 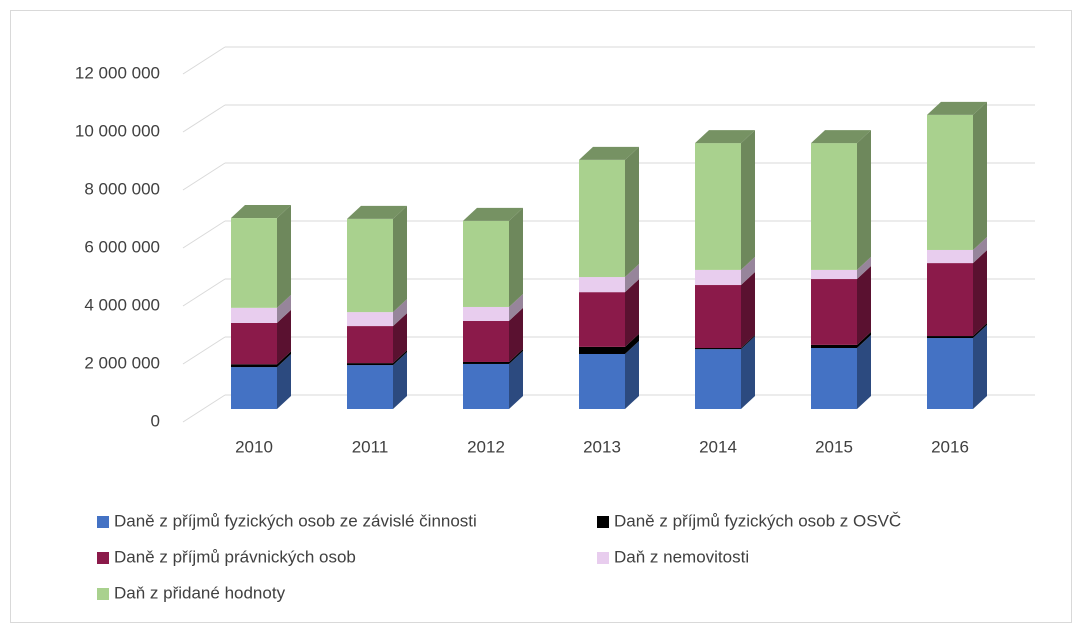 I want to click on y-tick-label: 8 000 000, so click(x=122, y=188).